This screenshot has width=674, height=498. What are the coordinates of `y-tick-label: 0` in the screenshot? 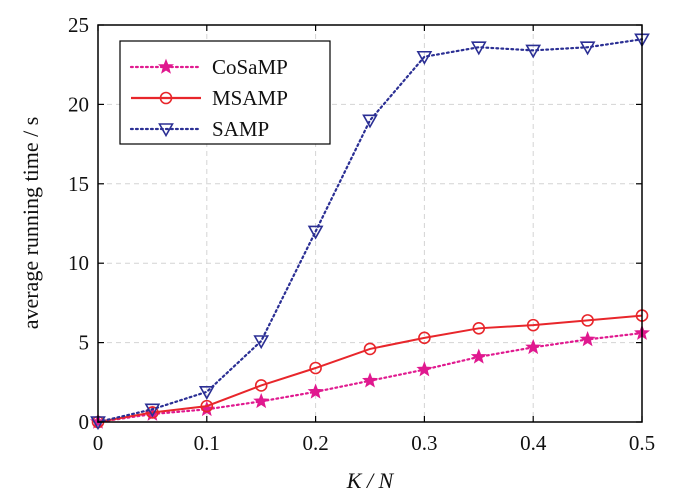 It's located at (84, 422).